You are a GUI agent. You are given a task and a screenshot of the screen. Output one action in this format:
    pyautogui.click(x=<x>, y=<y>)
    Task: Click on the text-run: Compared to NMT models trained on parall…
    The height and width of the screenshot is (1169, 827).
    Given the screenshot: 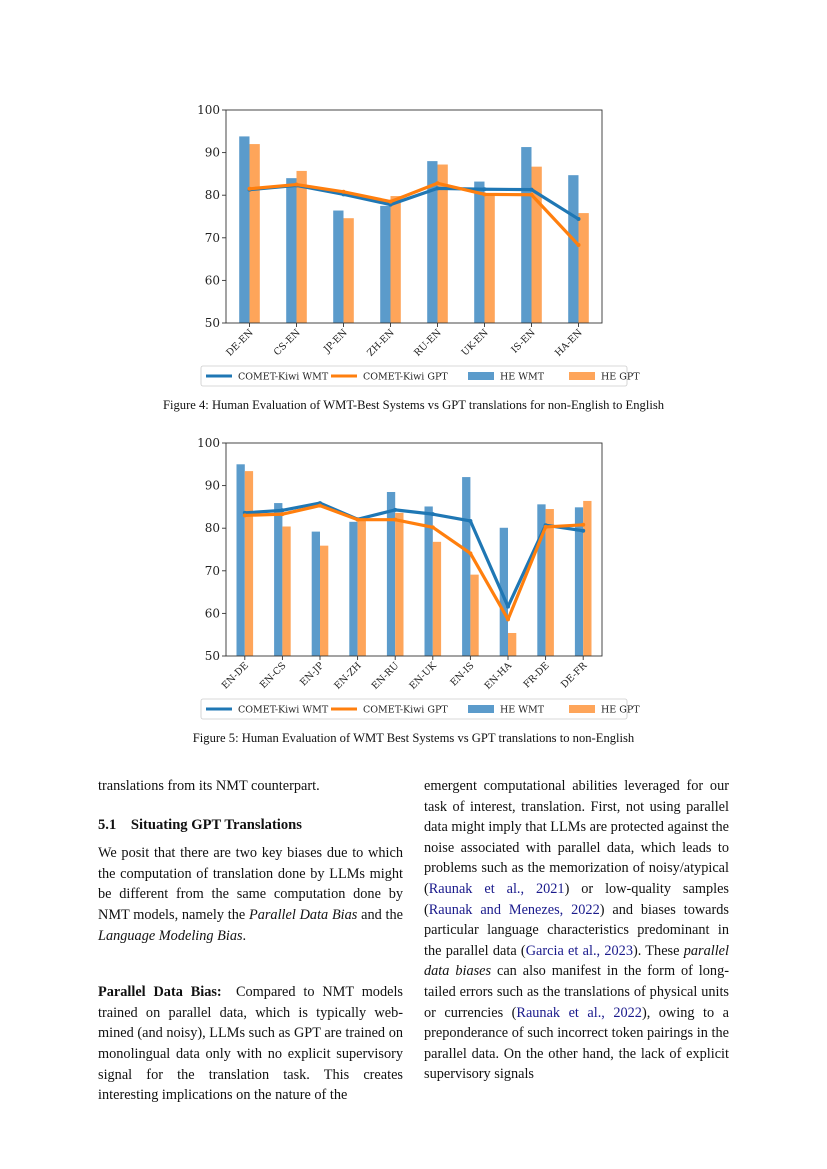 What is the action you would take?
    pyautogui.click(x=250, y=1044)
    